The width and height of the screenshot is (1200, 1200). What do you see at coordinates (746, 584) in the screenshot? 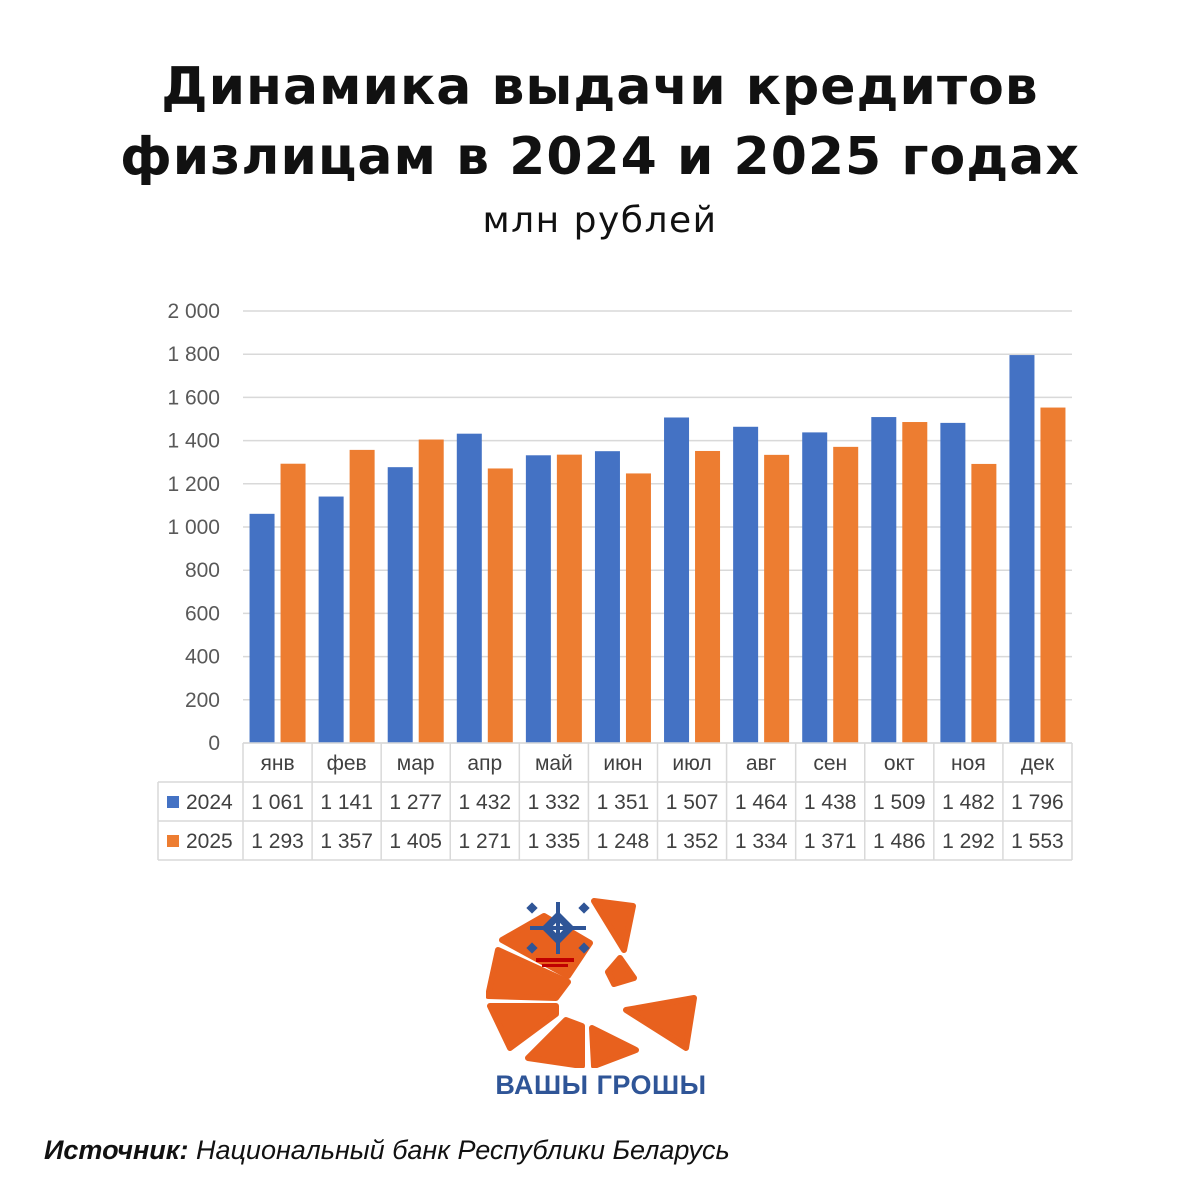
I see `bar-2024-авг` at bounding box center [746, 584].